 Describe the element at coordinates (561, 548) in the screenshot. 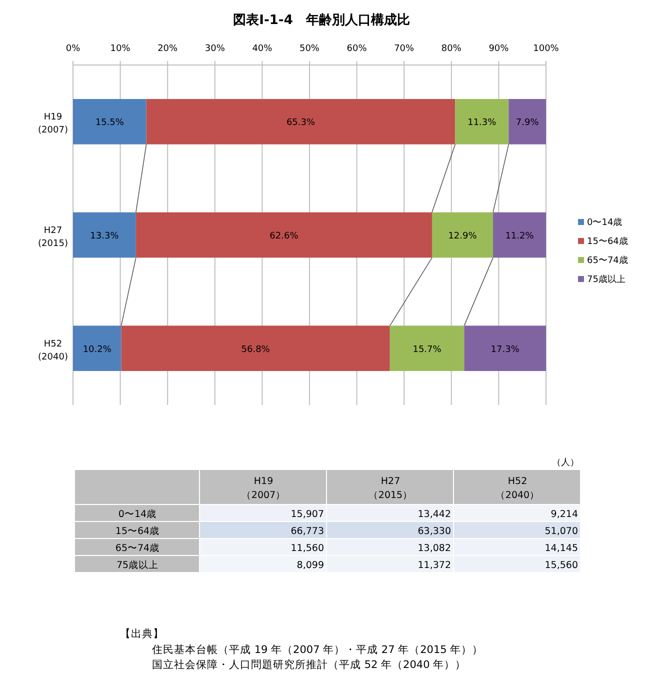

I see `data-label: 14,145` at that location.